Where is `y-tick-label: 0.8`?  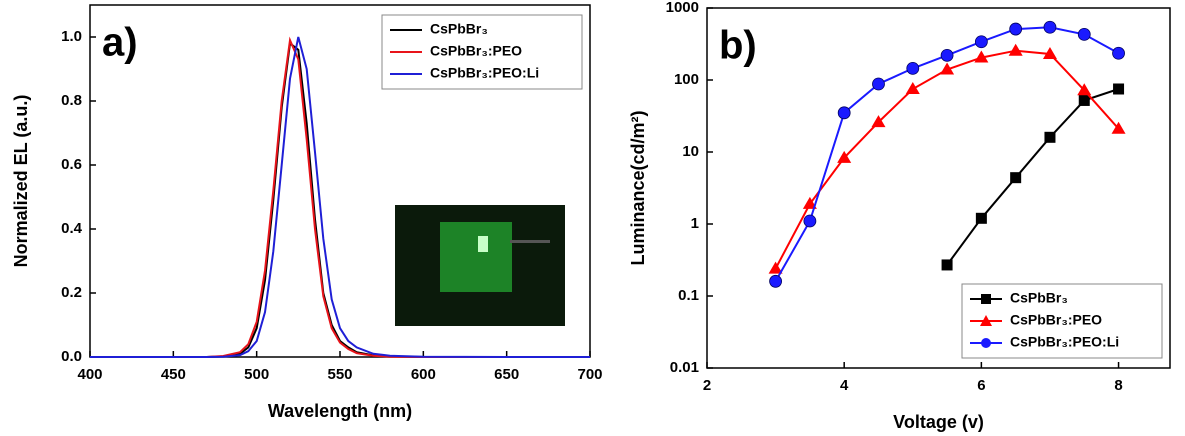 y-tick-label: 0.8 is located at coordinates (71, 100).